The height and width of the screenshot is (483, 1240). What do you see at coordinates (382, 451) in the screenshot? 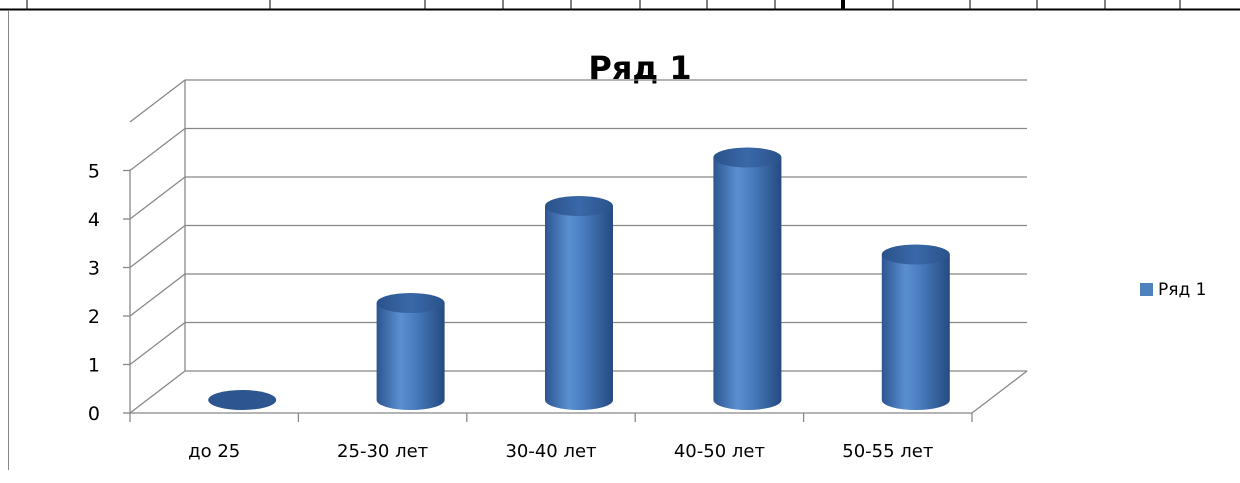
I see `x-tick-label: 25-30 лет` at bounding box center [382, 451].